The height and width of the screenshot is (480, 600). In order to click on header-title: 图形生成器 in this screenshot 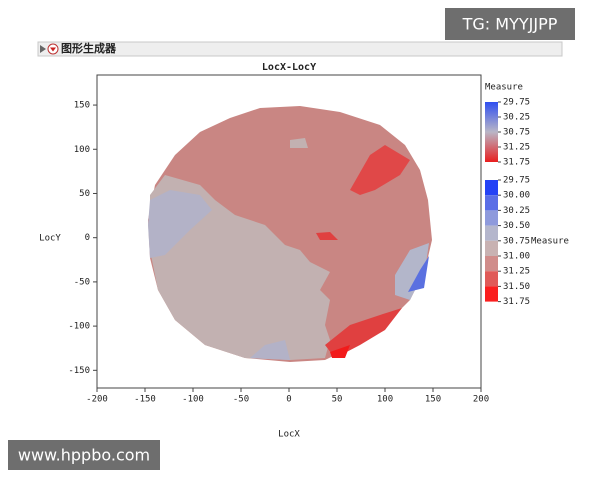, I will do `click(89, 48)`.